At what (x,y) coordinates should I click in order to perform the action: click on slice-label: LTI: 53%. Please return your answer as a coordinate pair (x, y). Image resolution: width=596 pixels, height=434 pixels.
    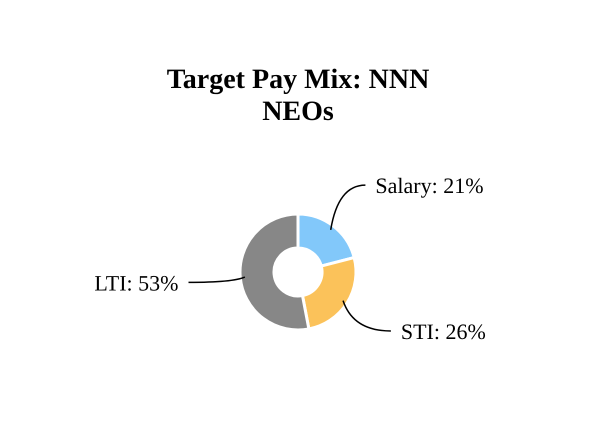
    Looking at the image, I should click on (136, 283).